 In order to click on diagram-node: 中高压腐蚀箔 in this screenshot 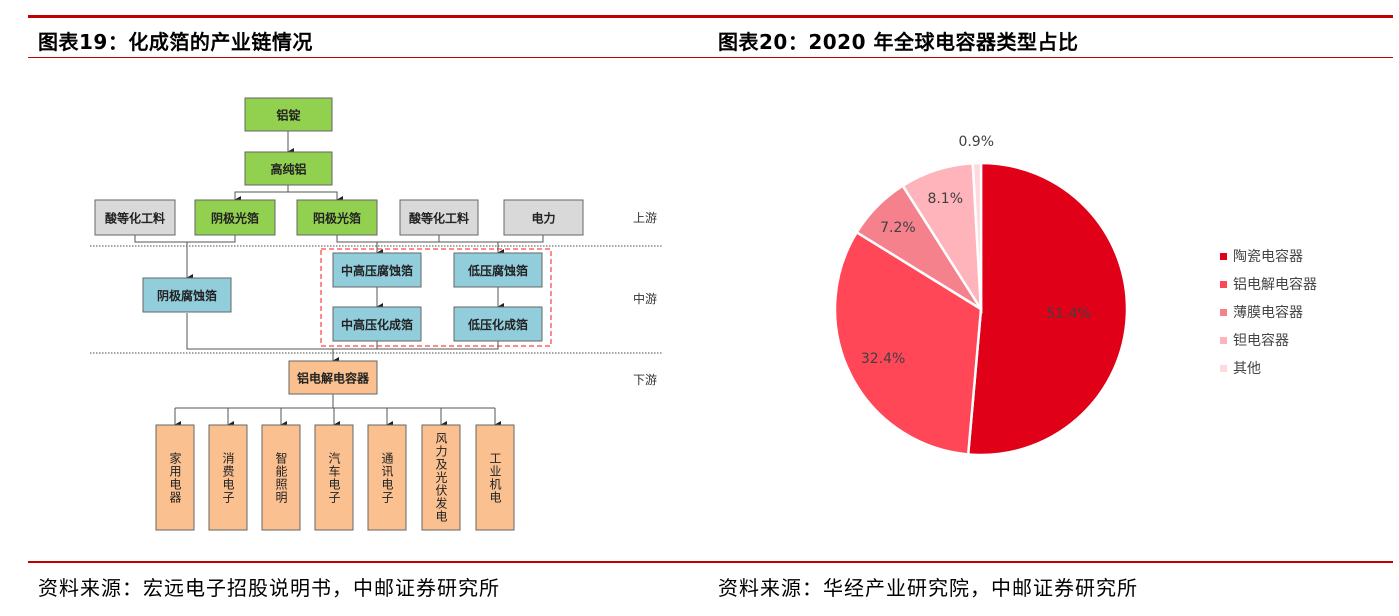, I will do `click(377, 270)`.